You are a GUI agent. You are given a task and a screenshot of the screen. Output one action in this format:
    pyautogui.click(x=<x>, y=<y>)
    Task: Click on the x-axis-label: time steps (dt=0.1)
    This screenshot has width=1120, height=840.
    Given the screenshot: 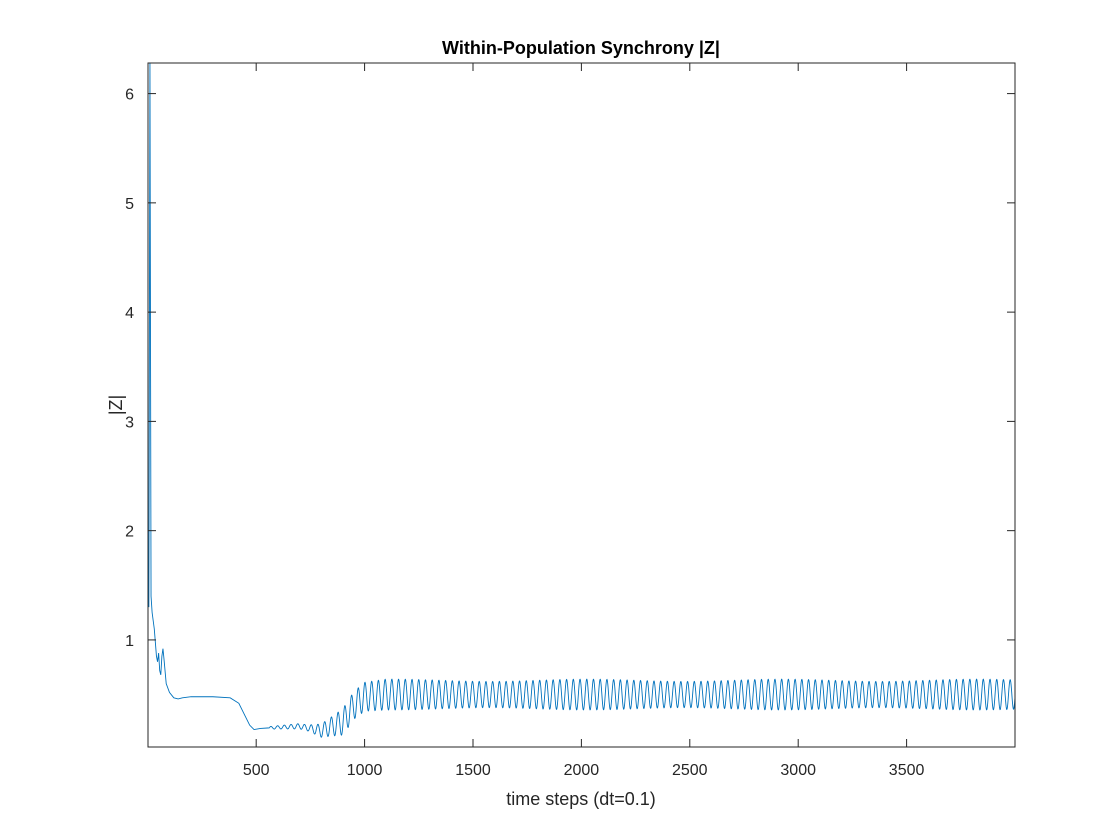 What is the action you would take?
    pyautogui.click(x=581, y=799)
    